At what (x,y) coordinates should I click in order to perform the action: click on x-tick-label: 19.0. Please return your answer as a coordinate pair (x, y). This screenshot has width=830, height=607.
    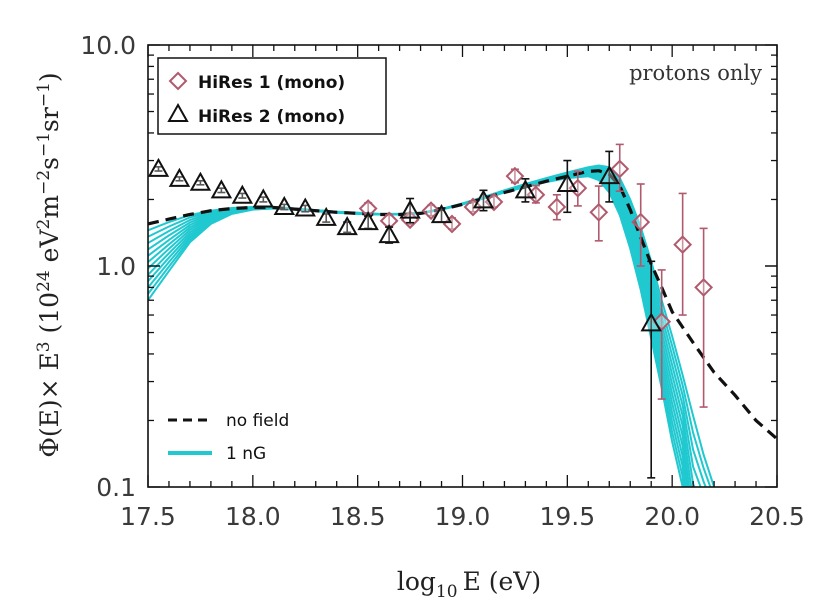
    Looking at the image, I should click on (463, 516).